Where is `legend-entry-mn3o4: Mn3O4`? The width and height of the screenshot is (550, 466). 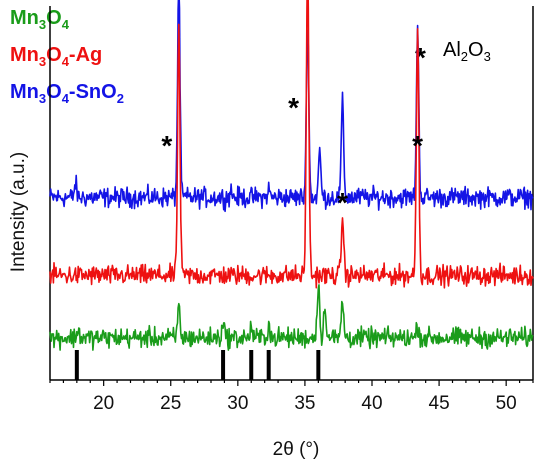 legend-entry-mn3o4: Mn3O4 is located at coordinates (40, 19).